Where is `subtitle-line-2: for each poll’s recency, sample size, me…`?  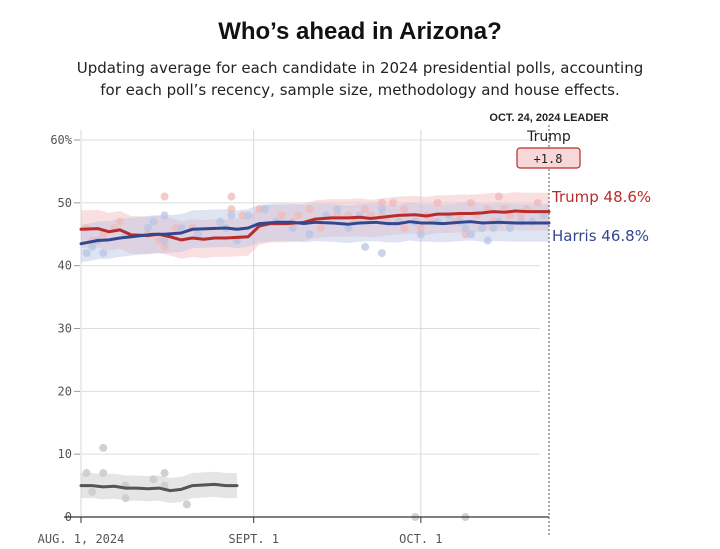 subtitle-line-2: for each poll’s recency, sample size, me… is located at coordinates (360, 90).